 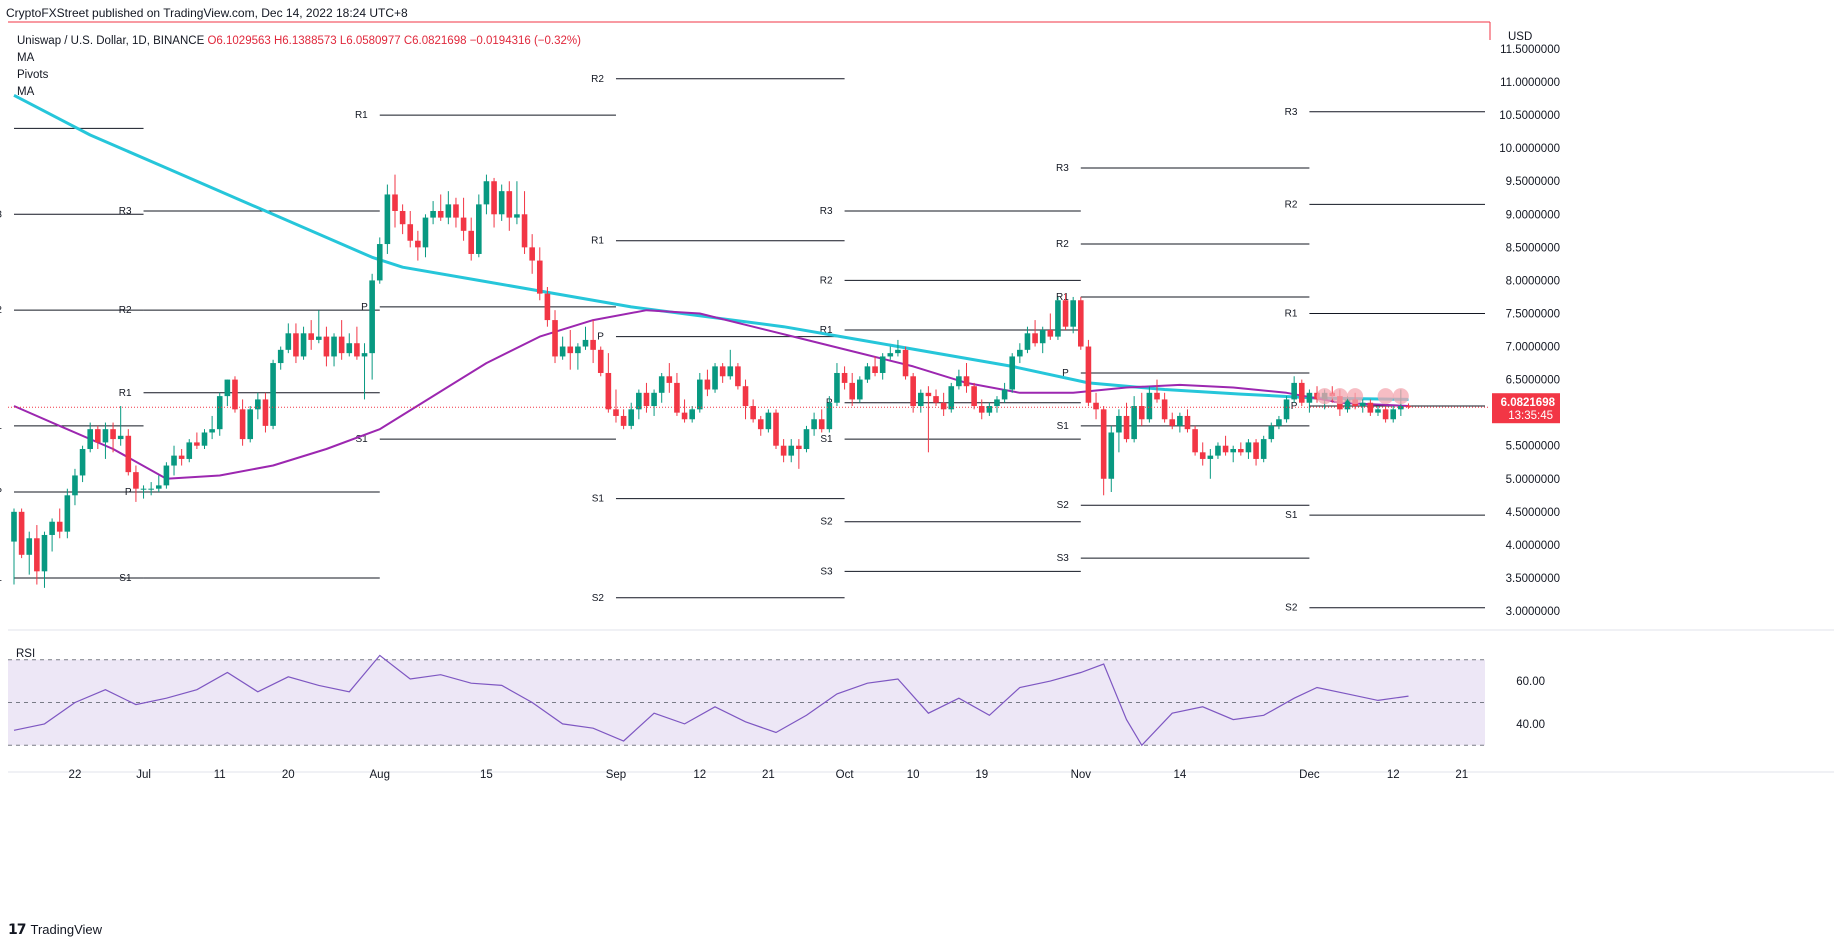 I want to click on last-price-value: 6.0821698, so click(x=1528, y=403).